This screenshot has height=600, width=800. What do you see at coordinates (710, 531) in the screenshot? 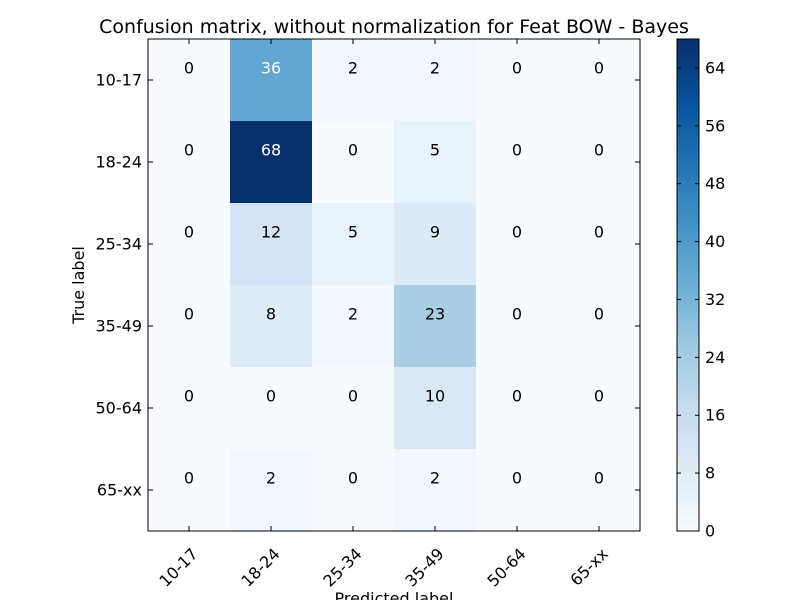
I see `colorbar-tick-label: 0` at bounding box center [710, 531].